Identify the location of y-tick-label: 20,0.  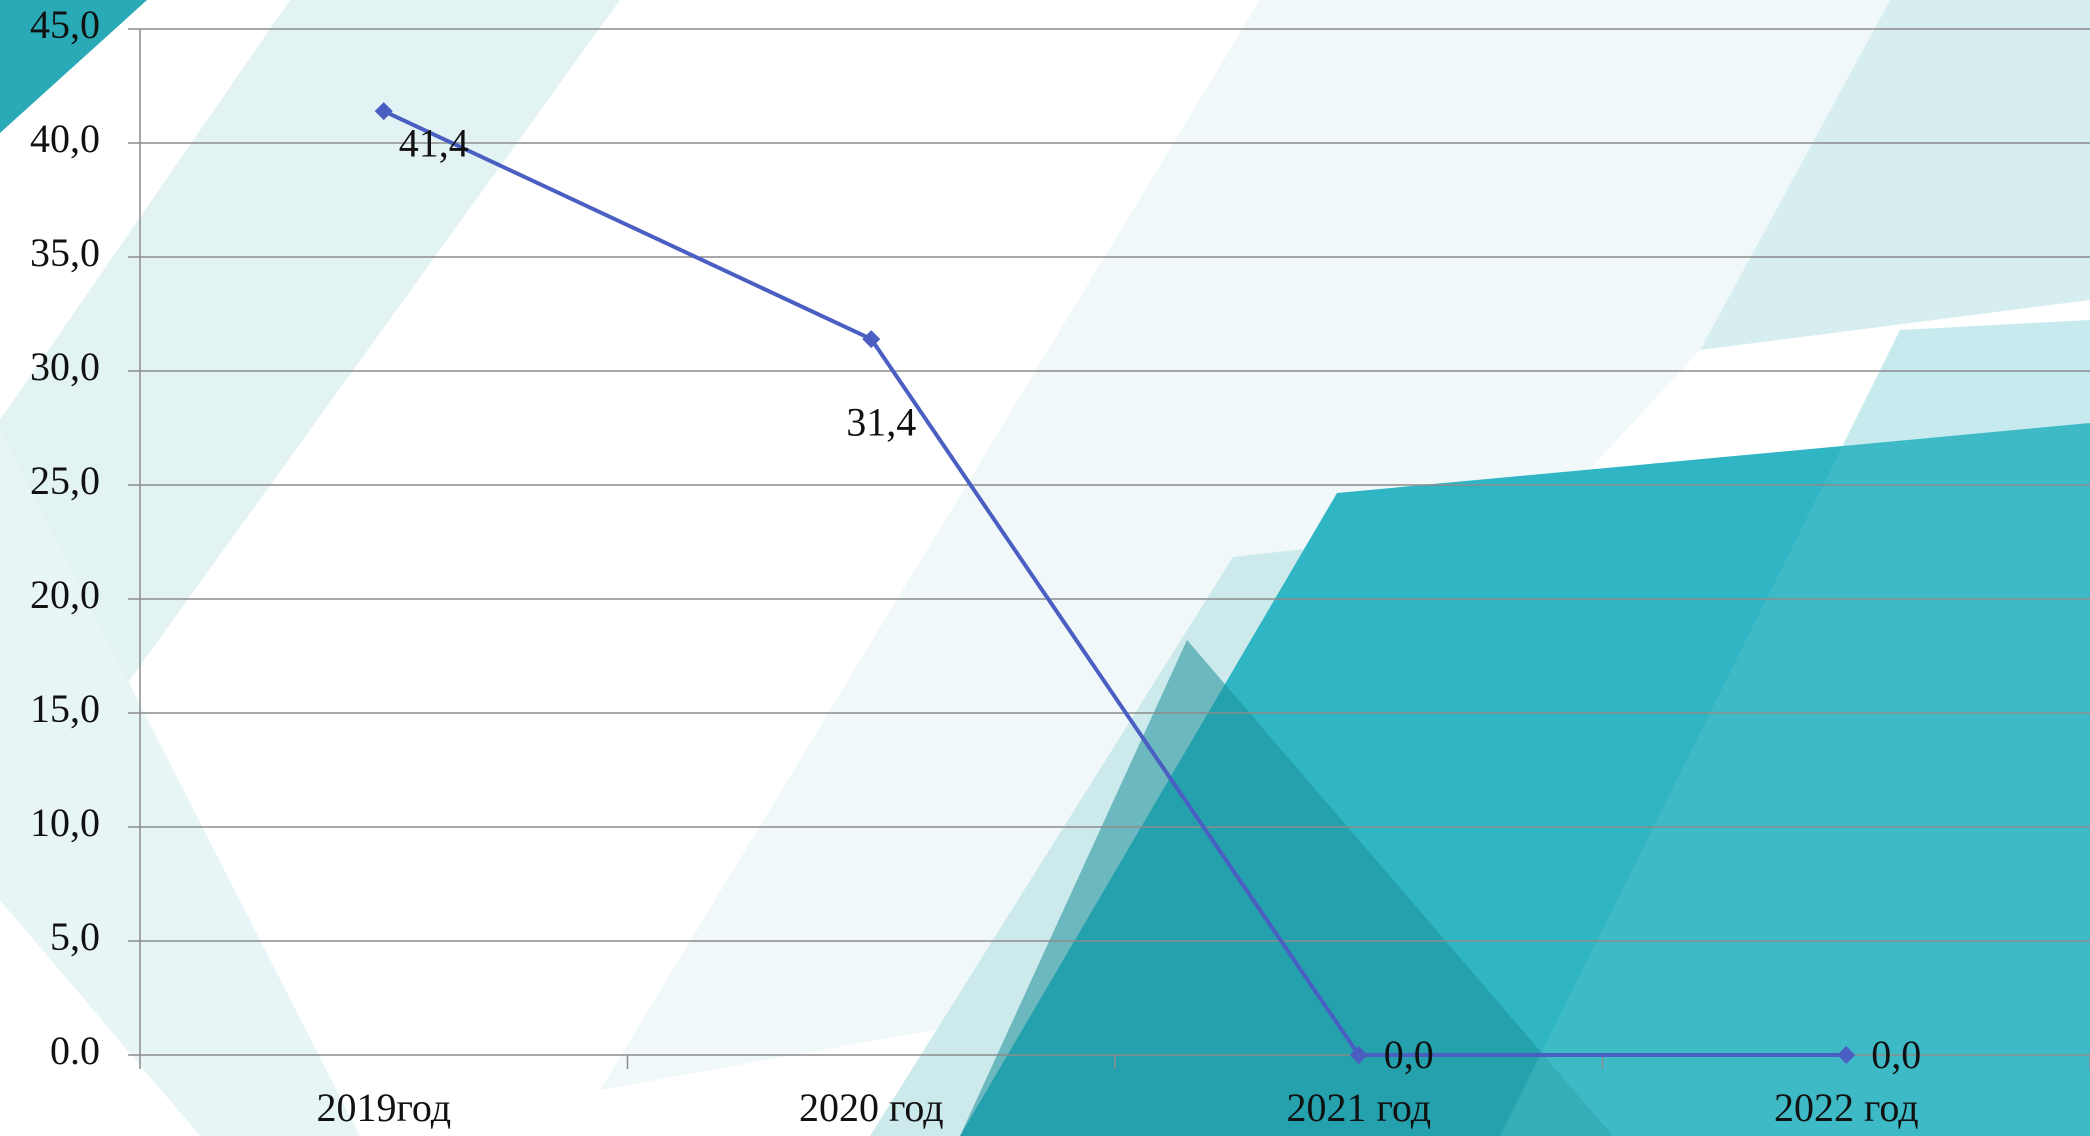
(65, 594).